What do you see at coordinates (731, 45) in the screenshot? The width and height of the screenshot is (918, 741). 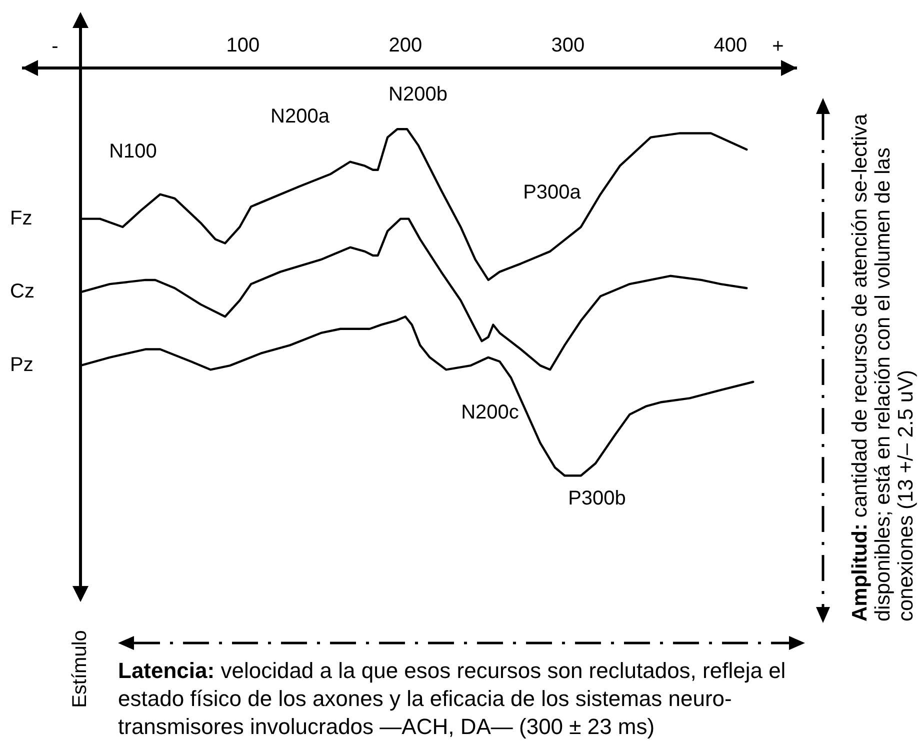 I see `x-tick-label: 400` at bounding box center [731, 45].